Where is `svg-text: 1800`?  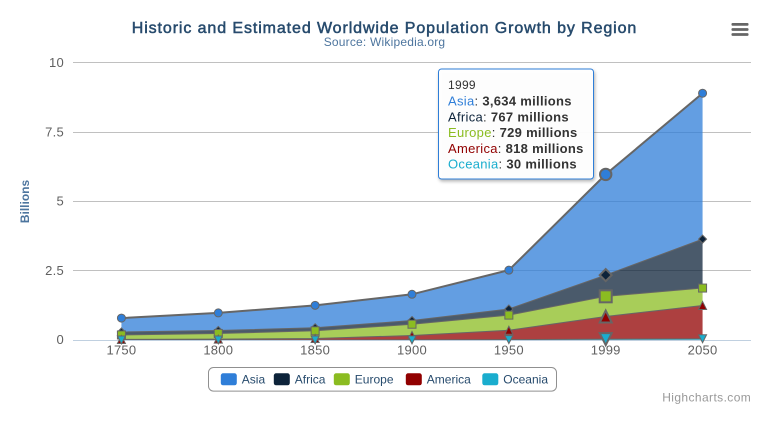 svg-text: 1800 is located at coordinates (218, 349).